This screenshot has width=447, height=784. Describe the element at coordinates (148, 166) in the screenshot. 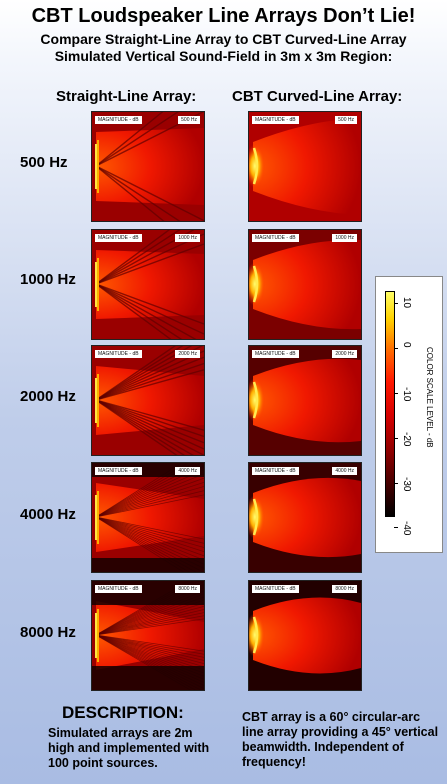

I see `straight-field-plot-0: MAGNITUDE - dB 500 Hz` at that location.